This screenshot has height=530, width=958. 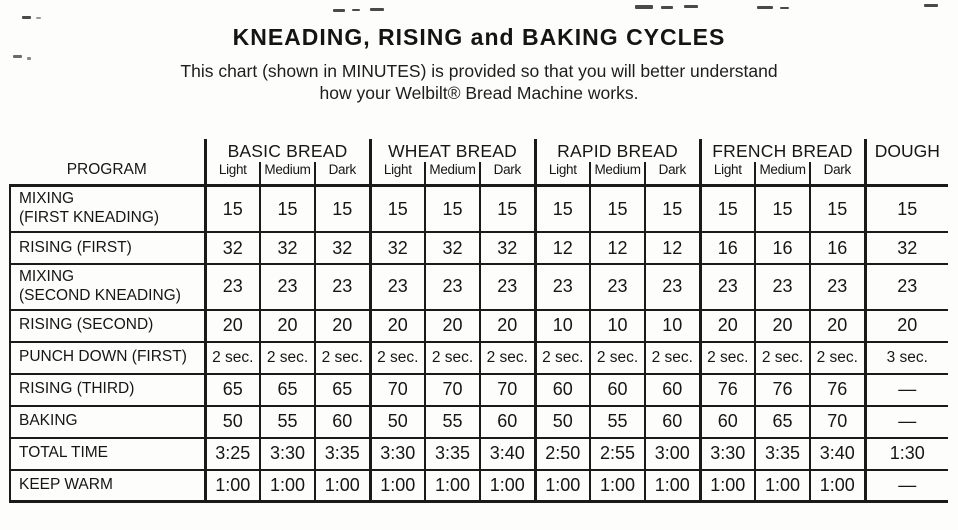 What do you see at coordinates (782, 248) in the screenshot?
I see `value-cell: 16` at bounding box center [782, 248].